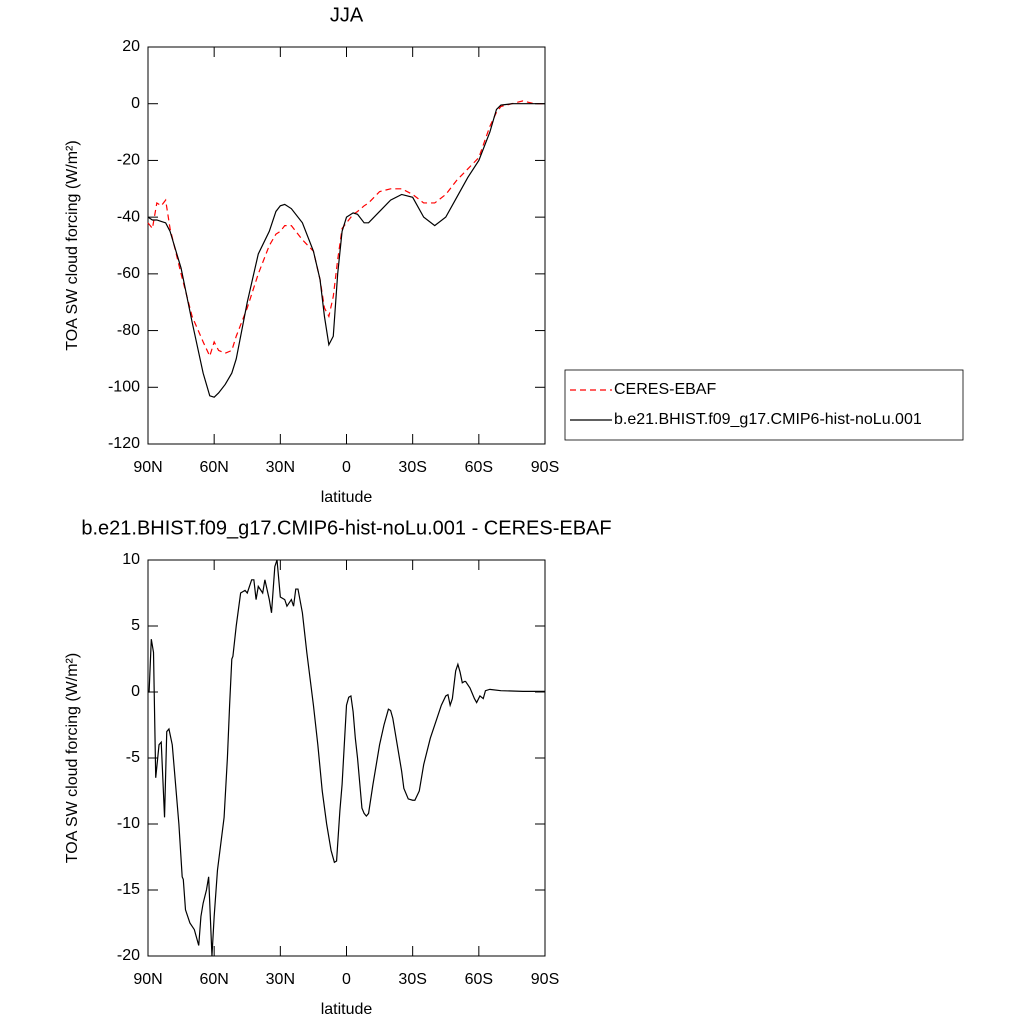 The height and width of the screenshot is (1024, 1024). I want to click on y-tick-label: 20, so click(131, 46).